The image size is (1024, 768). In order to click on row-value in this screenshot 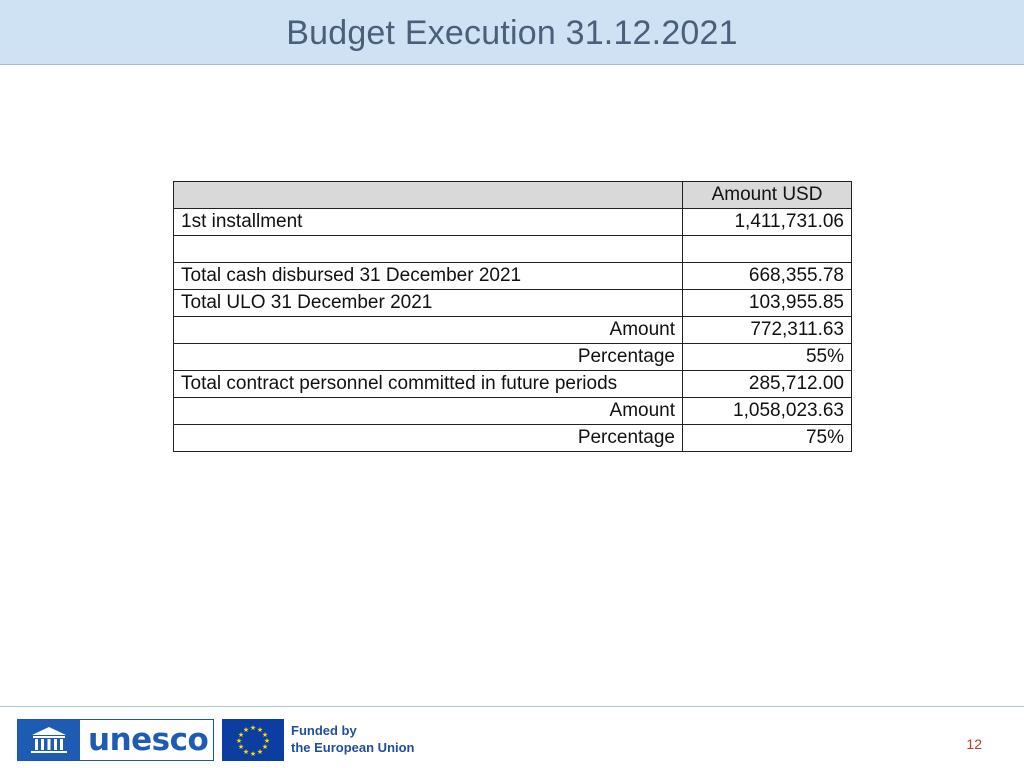, I will do `click(767, 249)`.